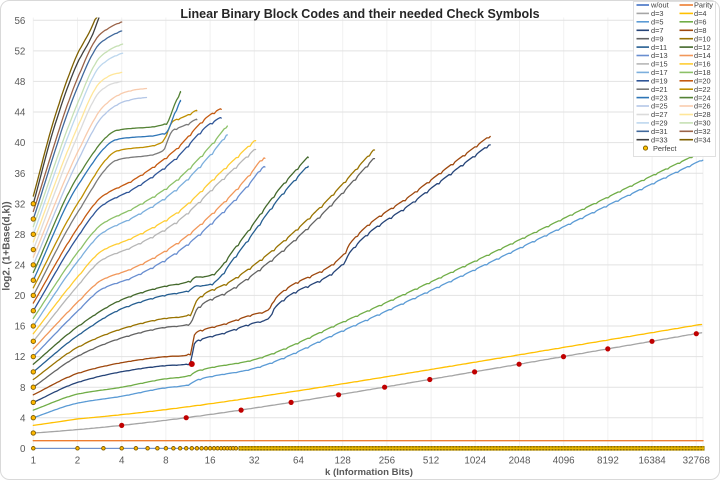  What do you see at coordinates (703, 5) in the screenshot?
I see `svg-text: Parity` at bounding box center [703, 5].